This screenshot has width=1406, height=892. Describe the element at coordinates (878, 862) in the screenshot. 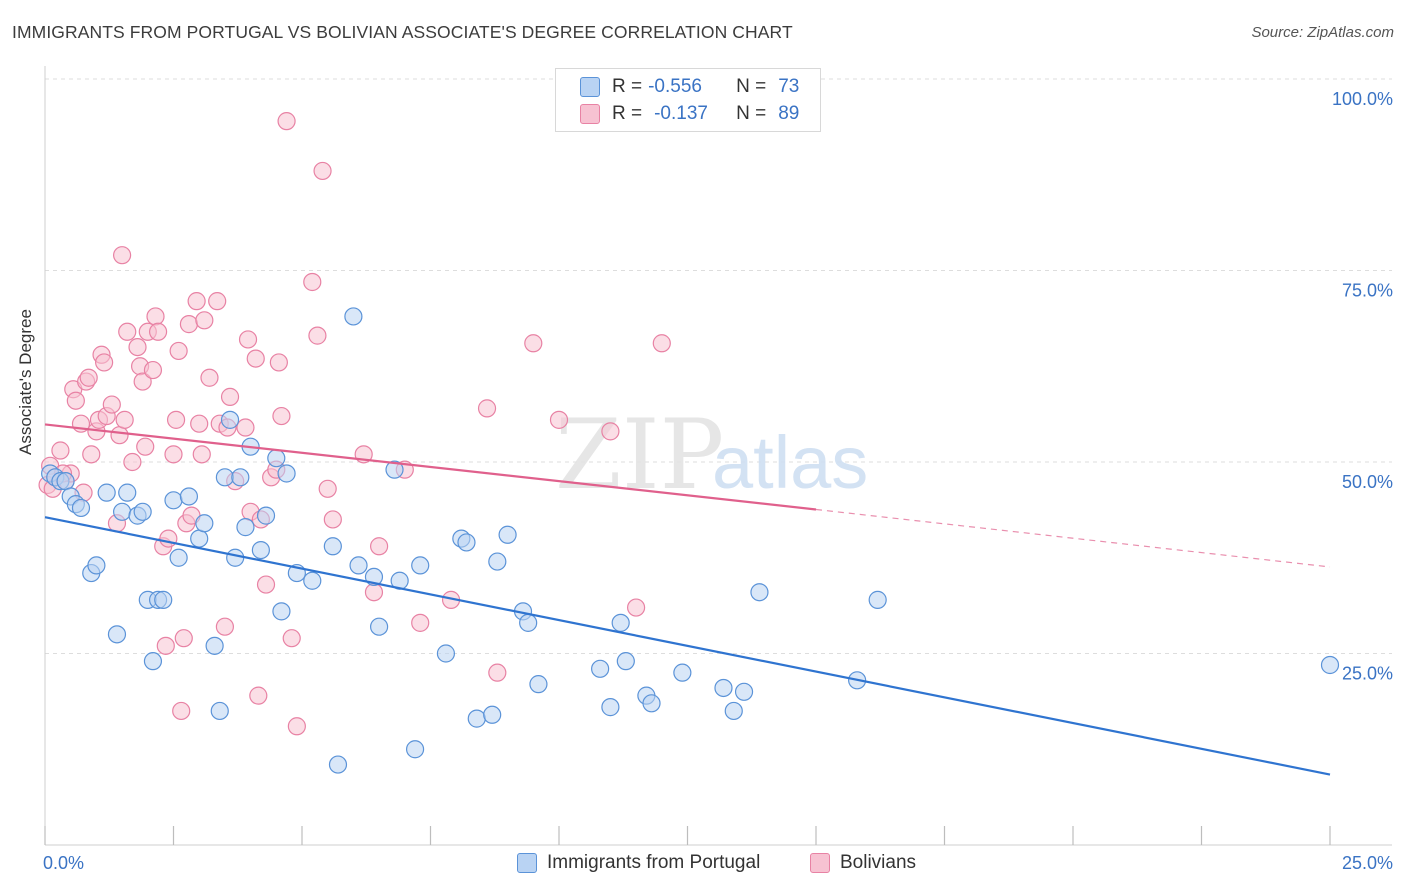

I see `series-label-bolivians: Bolivians` at that location.